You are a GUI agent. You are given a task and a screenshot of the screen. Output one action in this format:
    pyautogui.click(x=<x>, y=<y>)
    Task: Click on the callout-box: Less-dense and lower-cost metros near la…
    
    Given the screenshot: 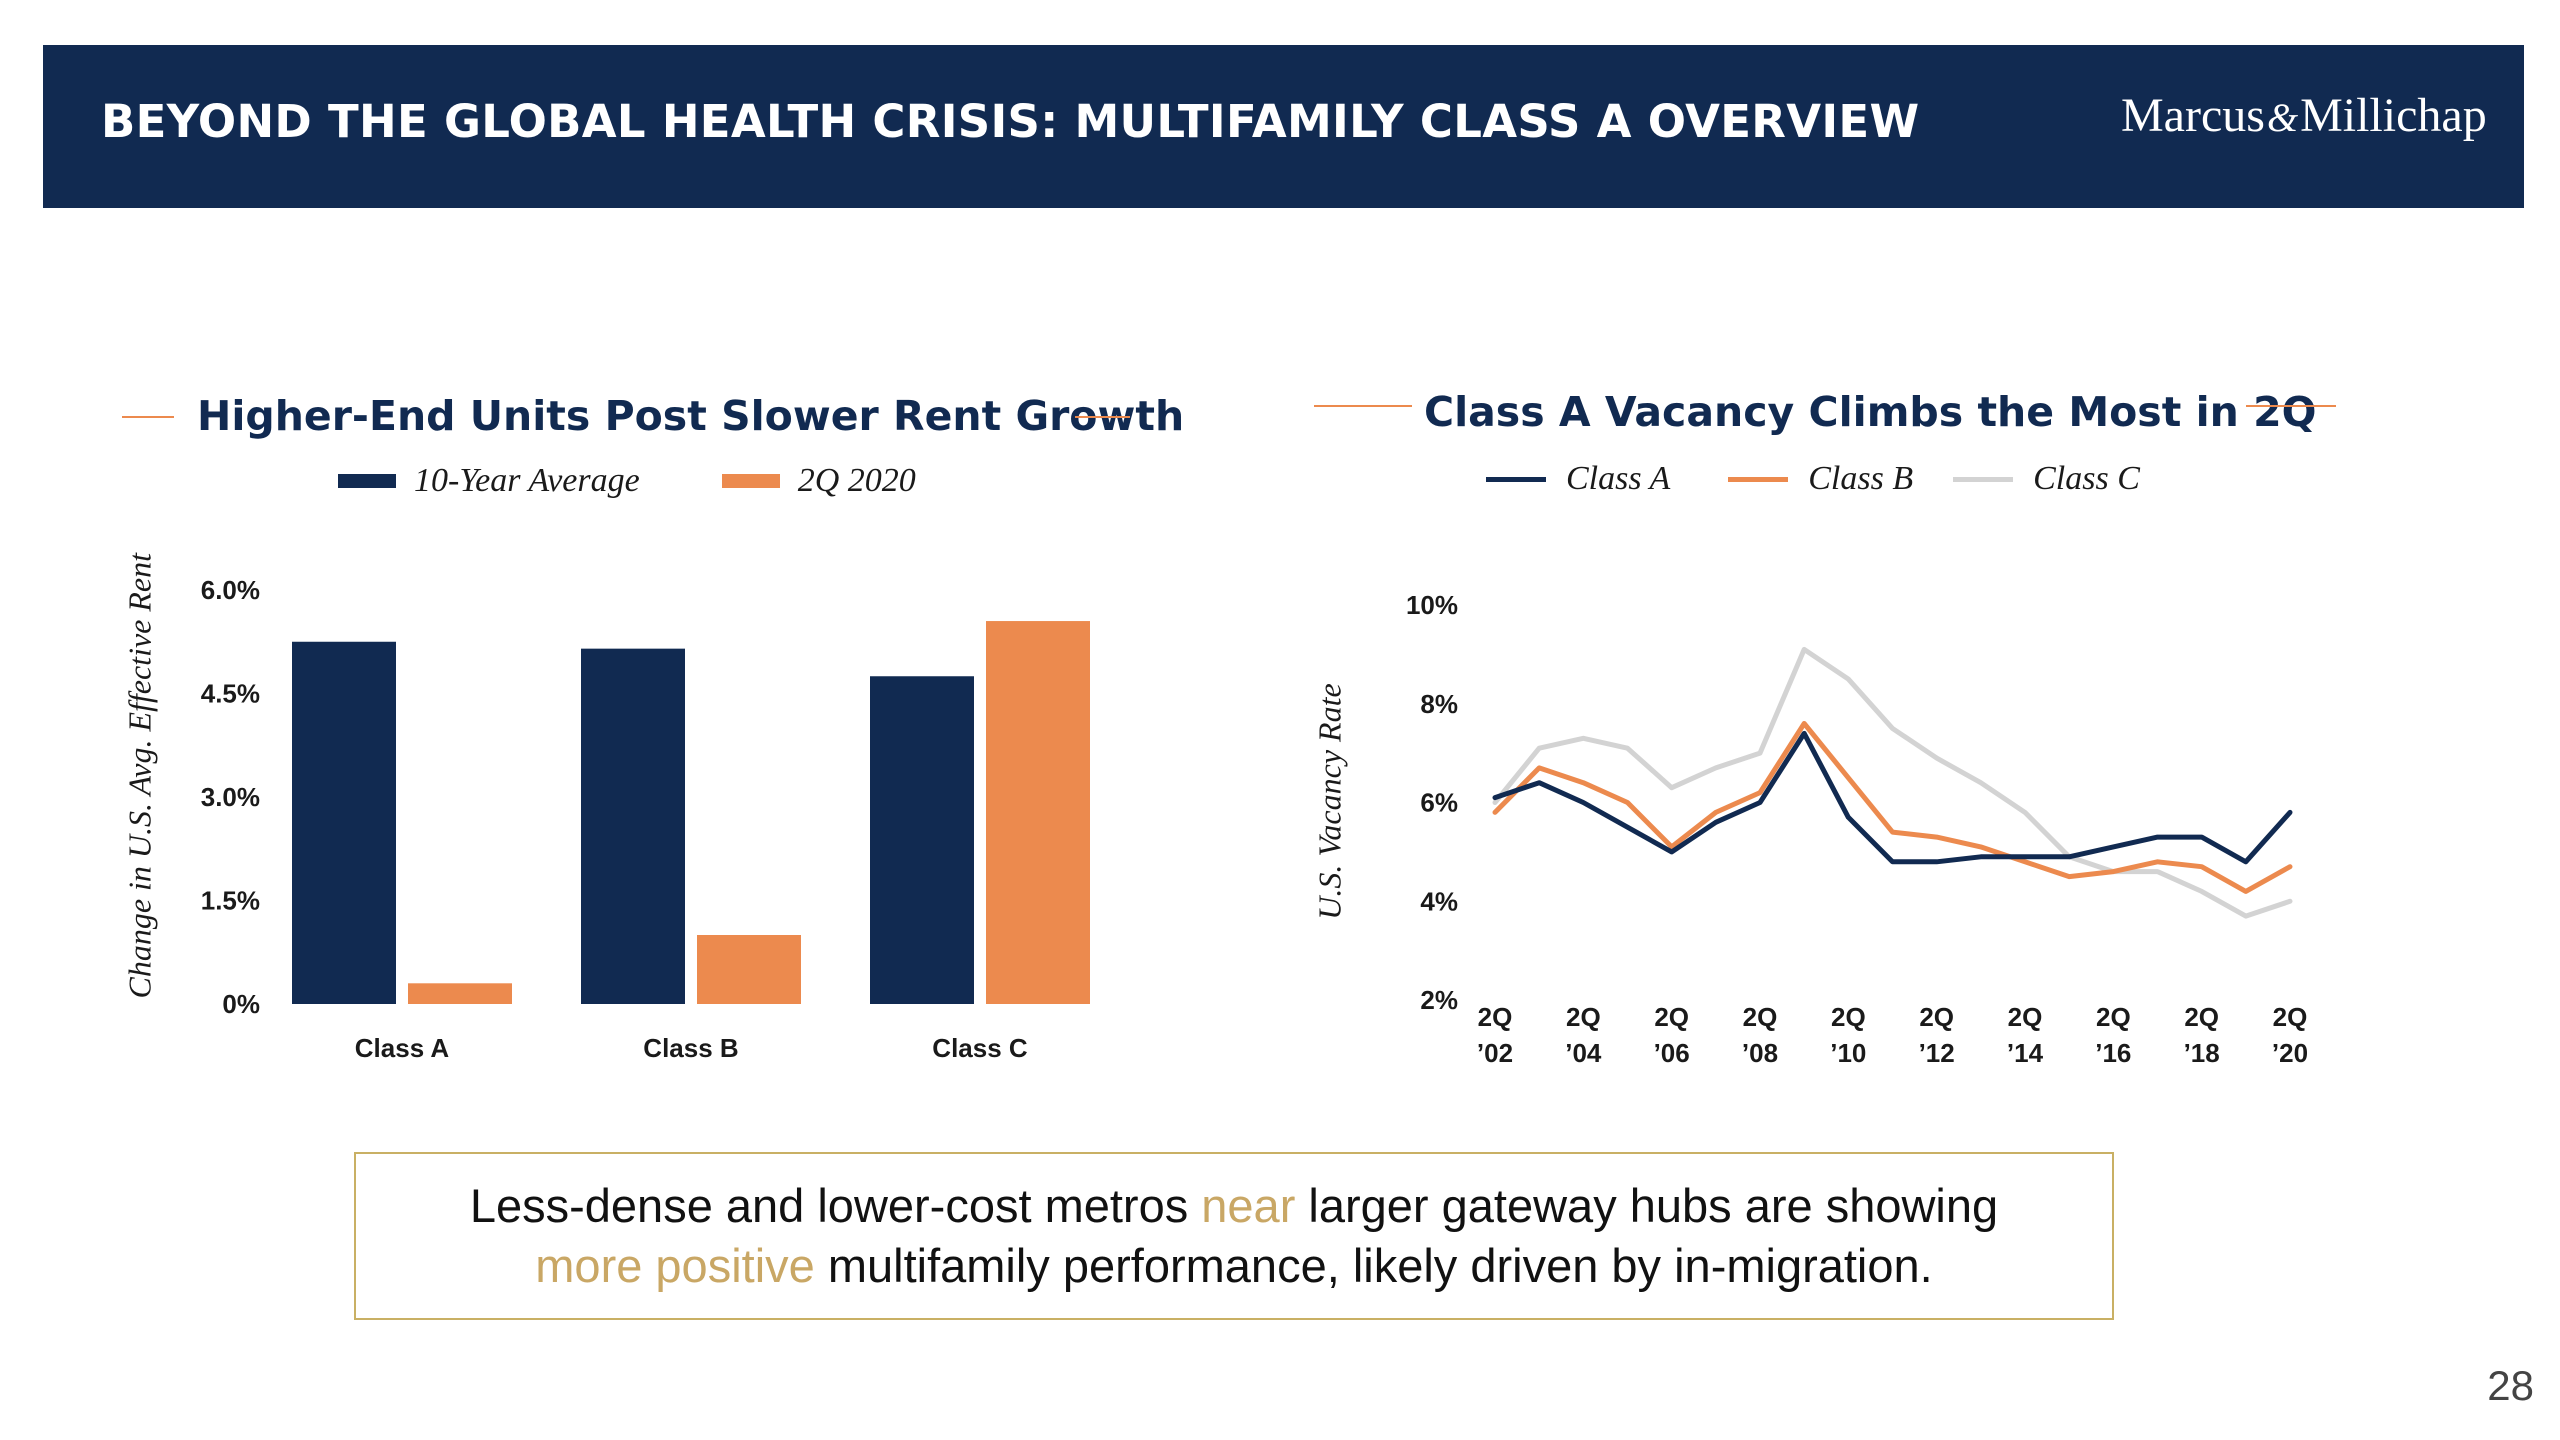 What is the action you would take?
    pyautogui.click(x=1234, y=1236)
    